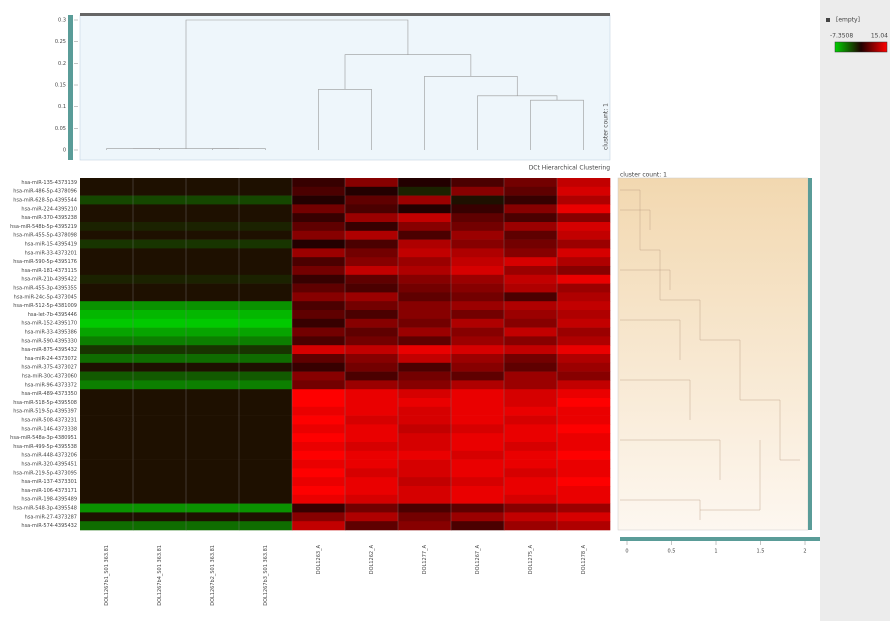  I want to click on row-label: hsa-miR-548-3p-4395548, so click(45, 509).